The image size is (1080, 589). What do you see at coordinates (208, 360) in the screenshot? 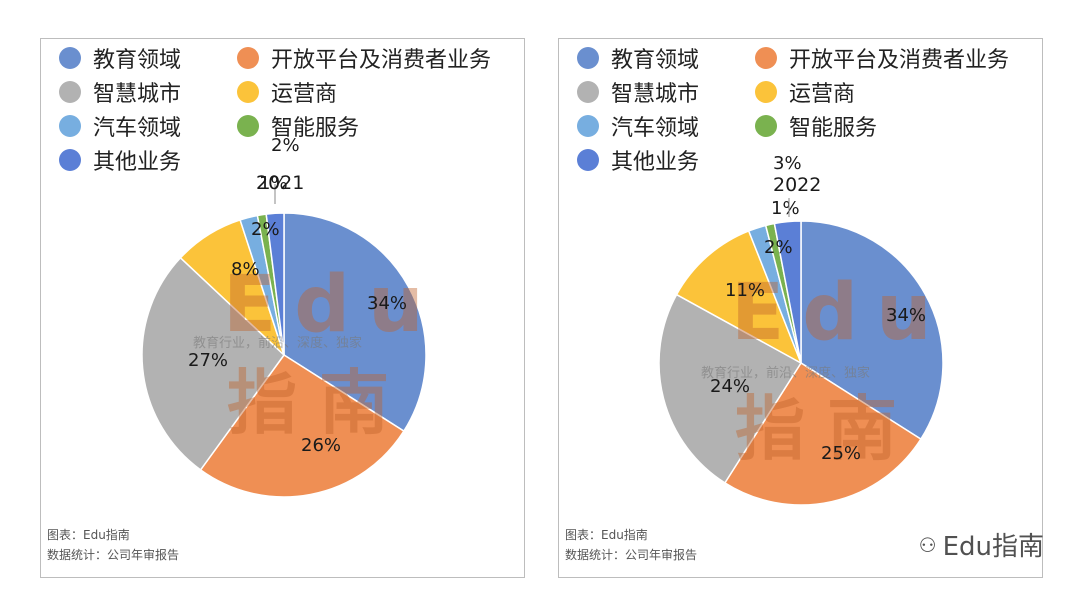
I see `slice-value-label: 27%` at bounding box center [208, 360].